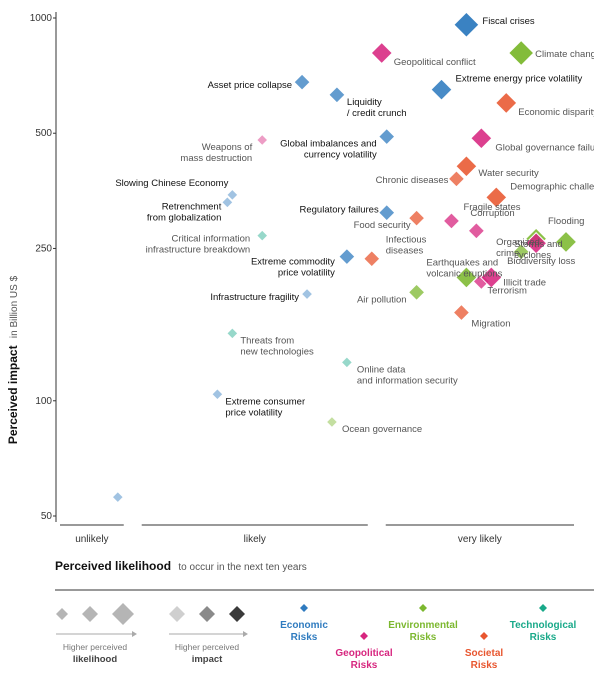  Describe the element at coordinates (95, 659) in the screenshot. I see `likelihood-hint-line2: likelihood` at that location.